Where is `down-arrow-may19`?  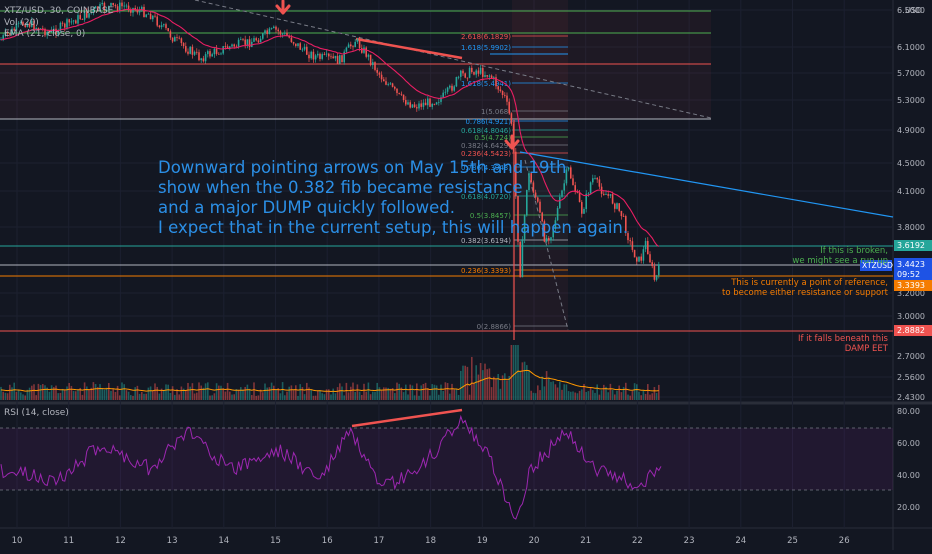 down-arrow-may19 is located at coordinates (512, 142).